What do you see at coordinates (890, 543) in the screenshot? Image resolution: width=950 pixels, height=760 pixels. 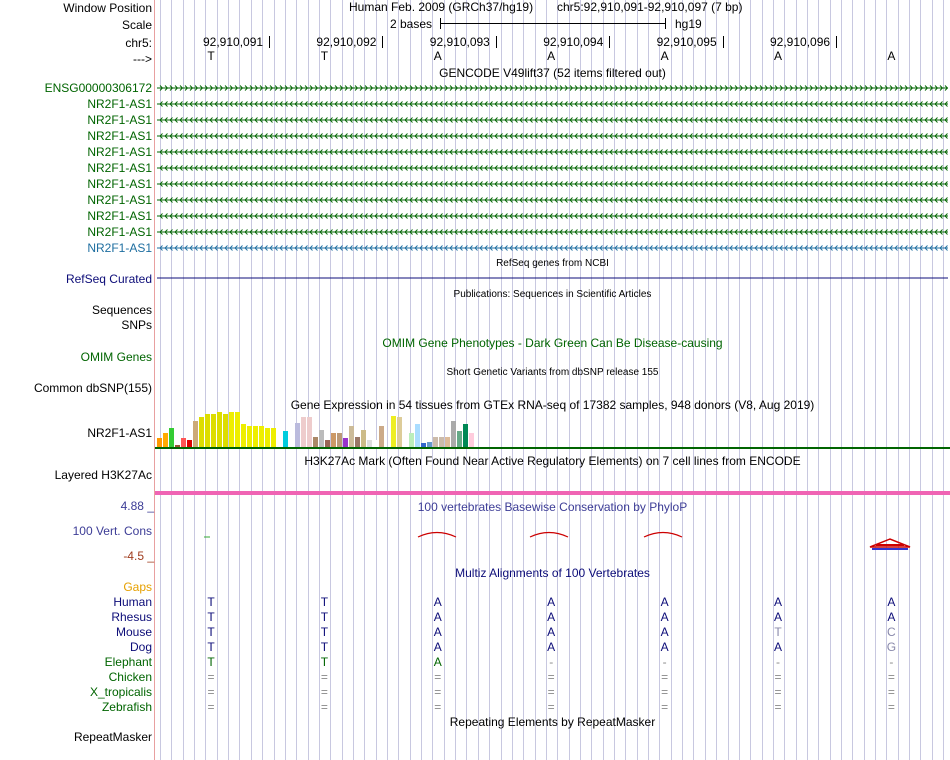 I see `phylop-peak` at bounding box center [890, 543].